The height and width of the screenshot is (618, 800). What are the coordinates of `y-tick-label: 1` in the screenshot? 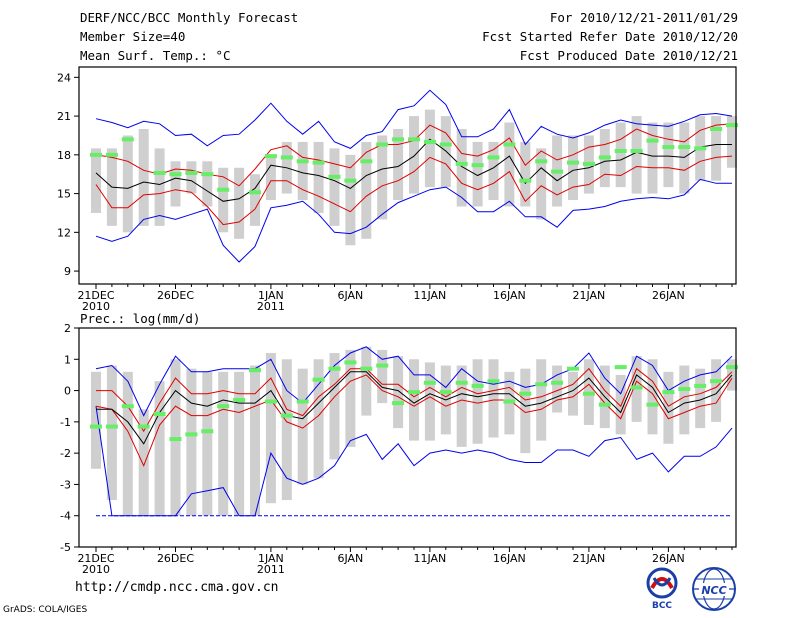 It's located at (67, 359).